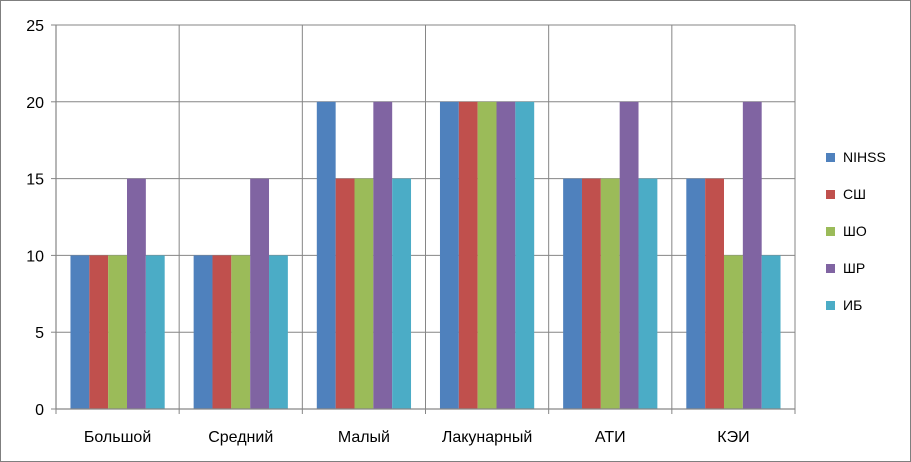 This screenshot has height=462, width=911. I want to click on bar-NIHSS-КЭИ, so click(696, 293).